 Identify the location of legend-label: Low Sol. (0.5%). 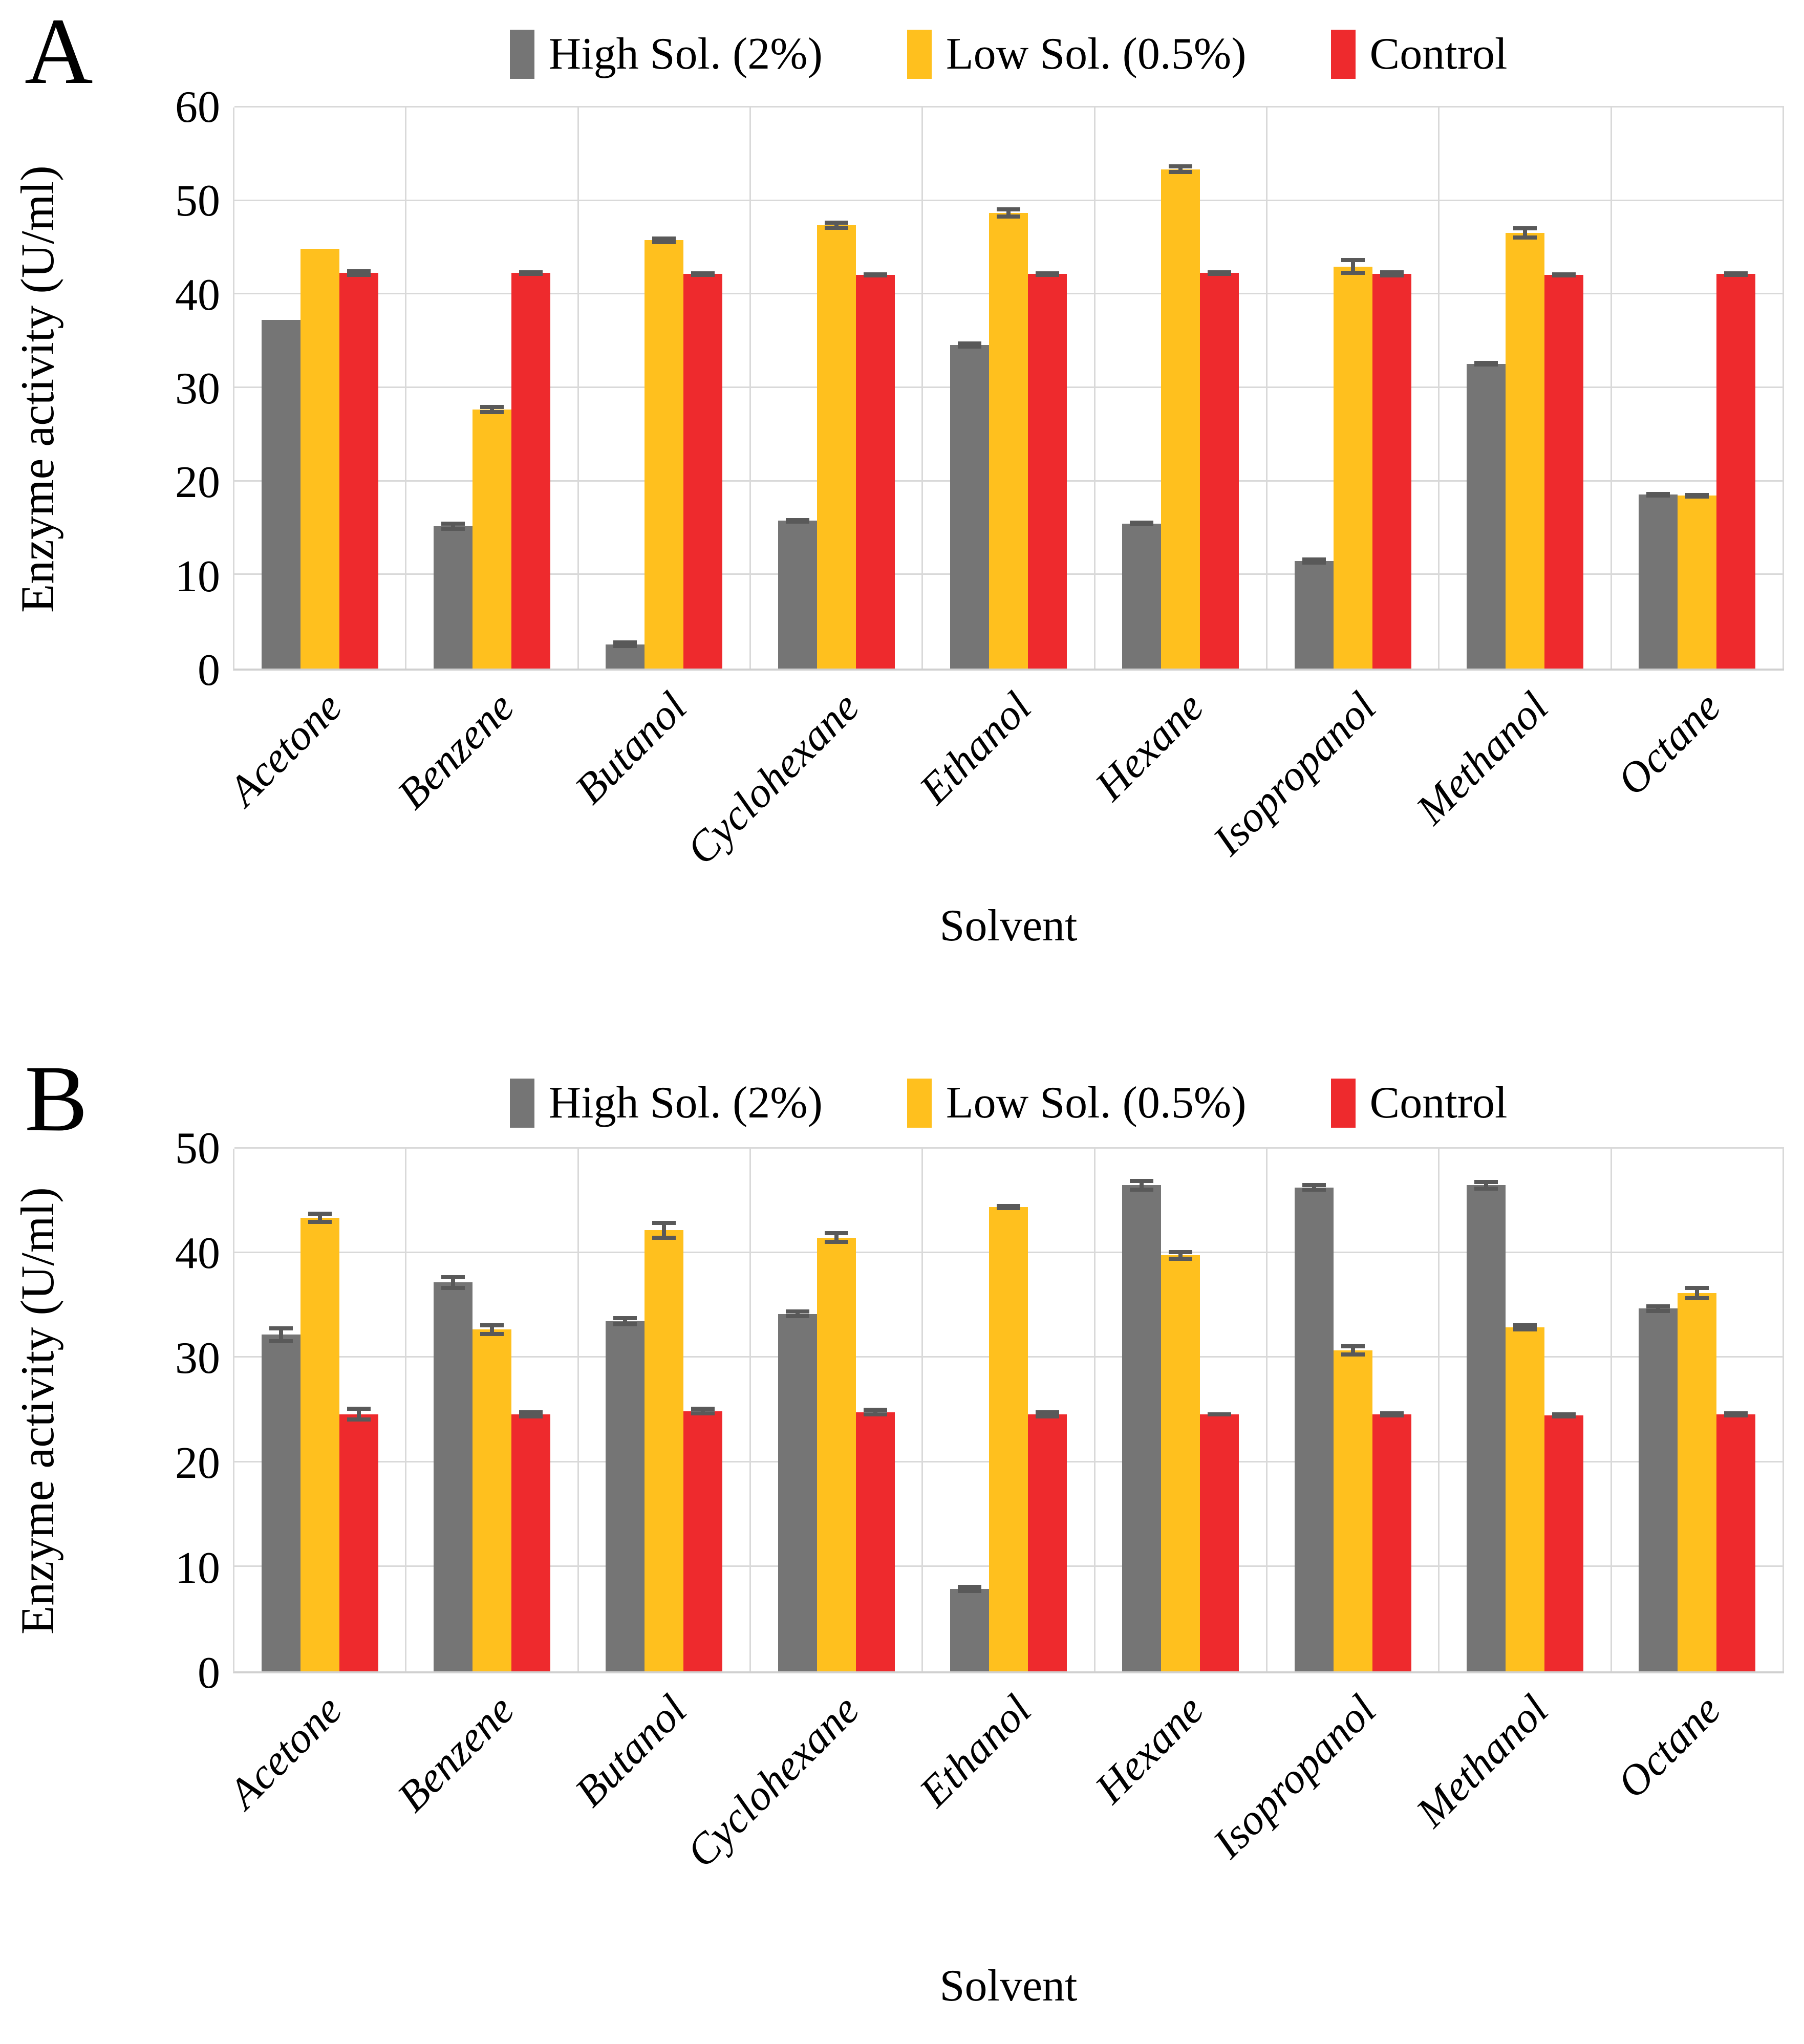
(1096, 54).